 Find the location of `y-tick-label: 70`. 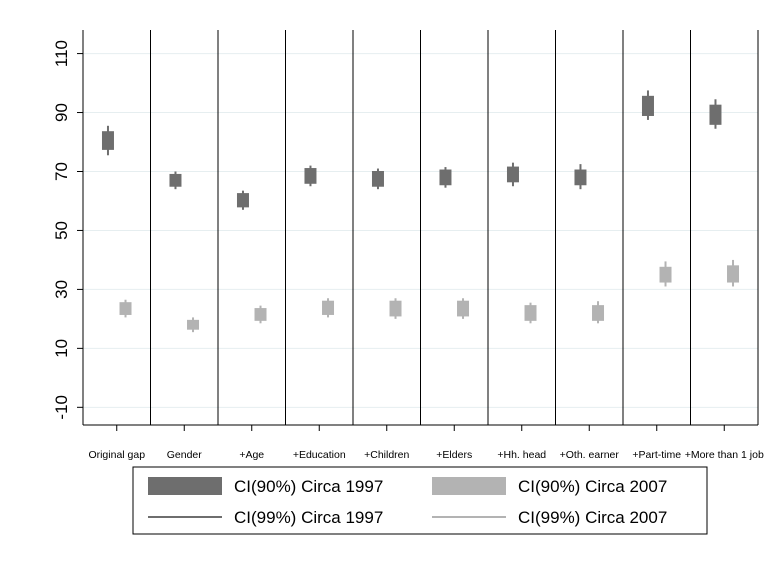

y-tick-label: 70 is located at coordinates (61, 171).